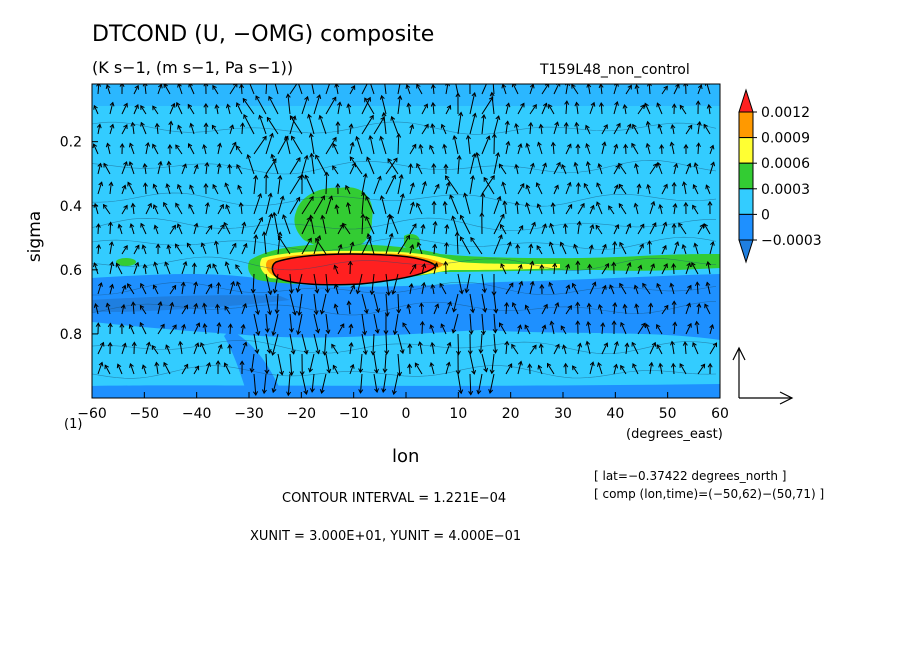 This screenshot has height=654, width=904. I want to click on reference-vector, so click(763, 375).